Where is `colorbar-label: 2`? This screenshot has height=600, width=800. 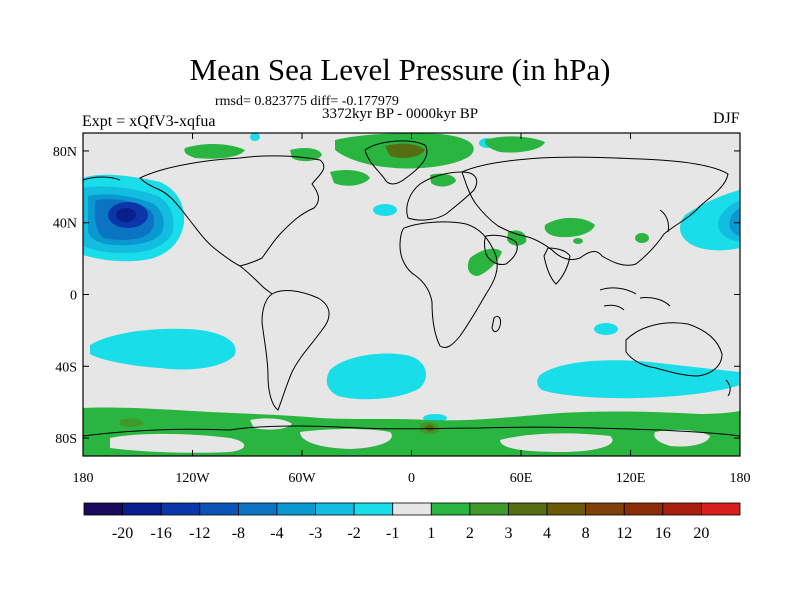 colorbar-label: 2 is located at coordinates (470, 533).